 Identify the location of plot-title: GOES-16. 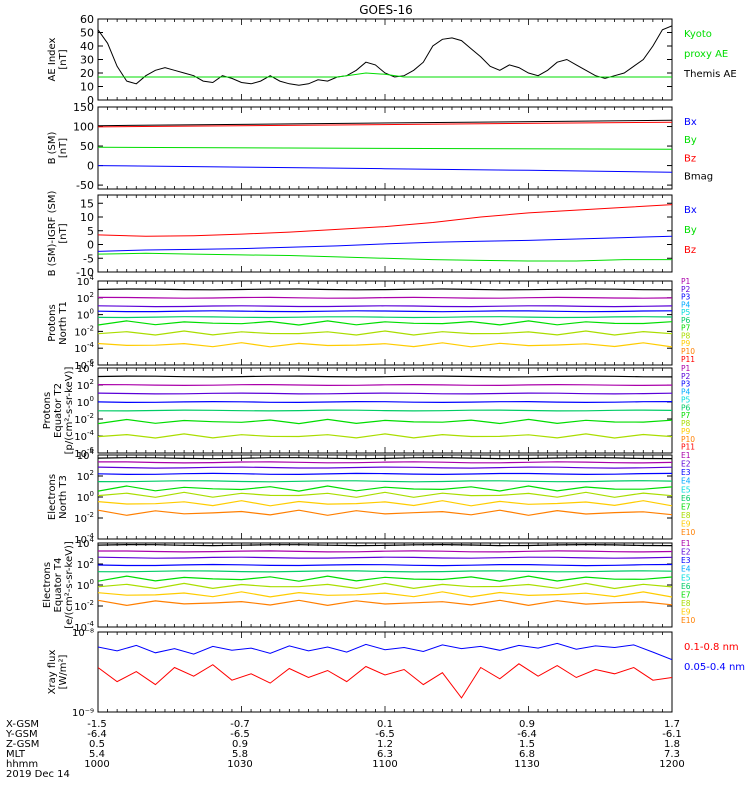
(386, 10).